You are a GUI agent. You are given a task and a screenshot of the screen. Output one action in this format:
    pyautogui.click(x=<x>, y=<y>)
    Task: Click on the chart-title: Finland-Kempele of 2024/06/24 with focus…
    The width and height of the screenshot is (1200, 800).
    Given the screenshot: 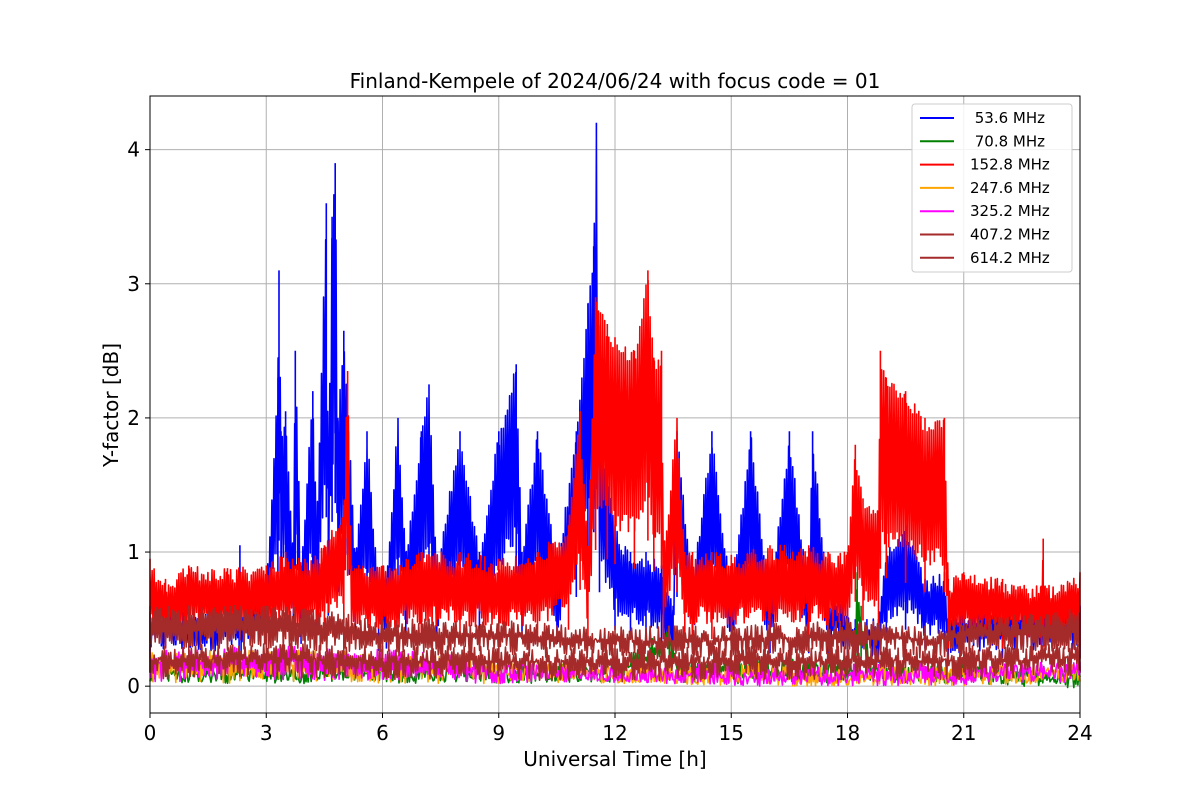 What is the action you would take?
    pyautogui.click(x=615, y=81)
    